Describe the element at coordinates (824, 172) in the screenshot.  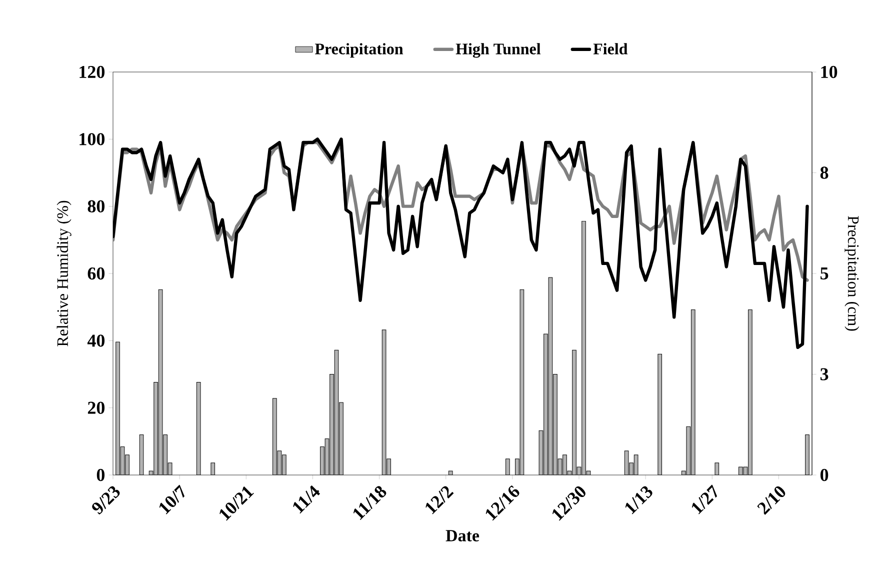
I see `y2-tick-label: 8` at that location.